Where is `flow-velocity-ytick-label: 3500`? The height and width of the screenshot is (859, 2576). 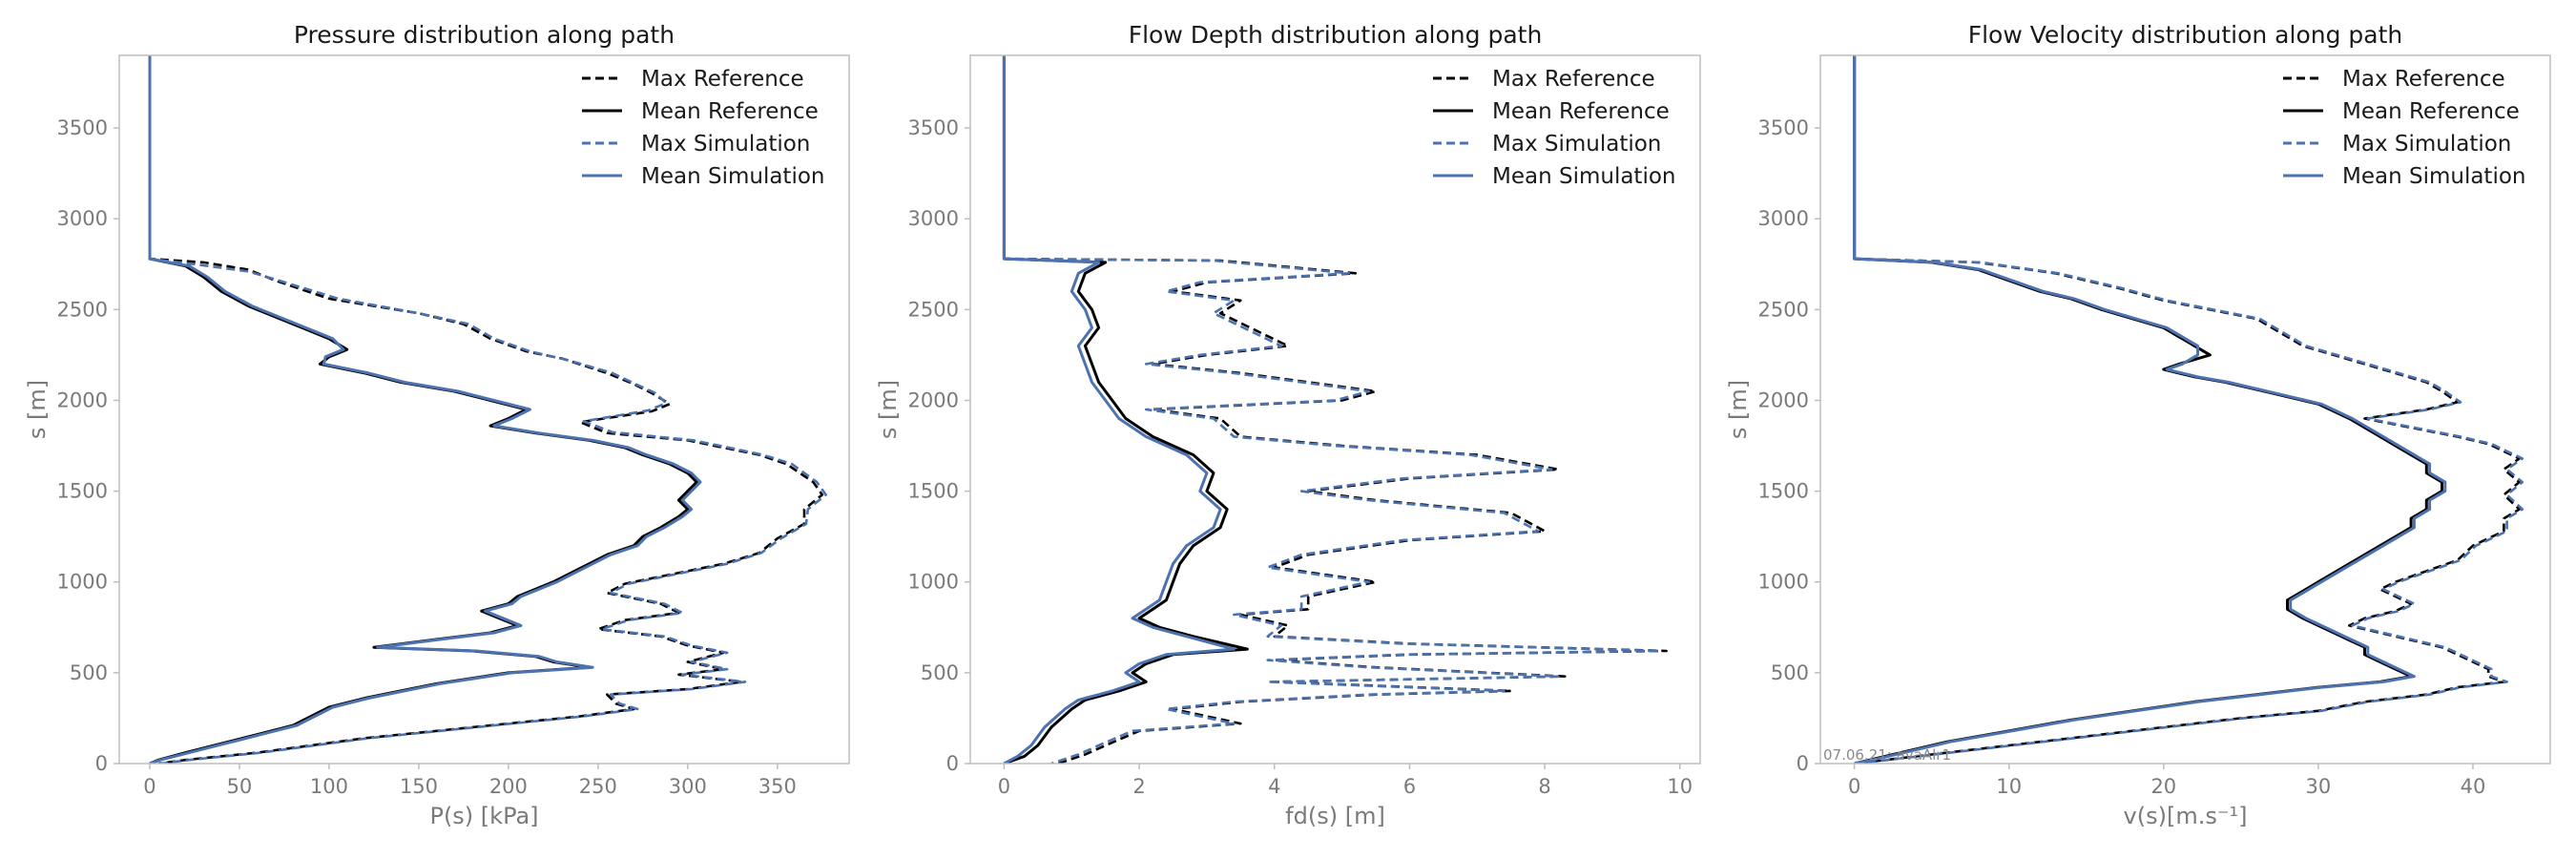
flow-velocity-ytick-label: 3500 is located at coordinates (1783, 127).